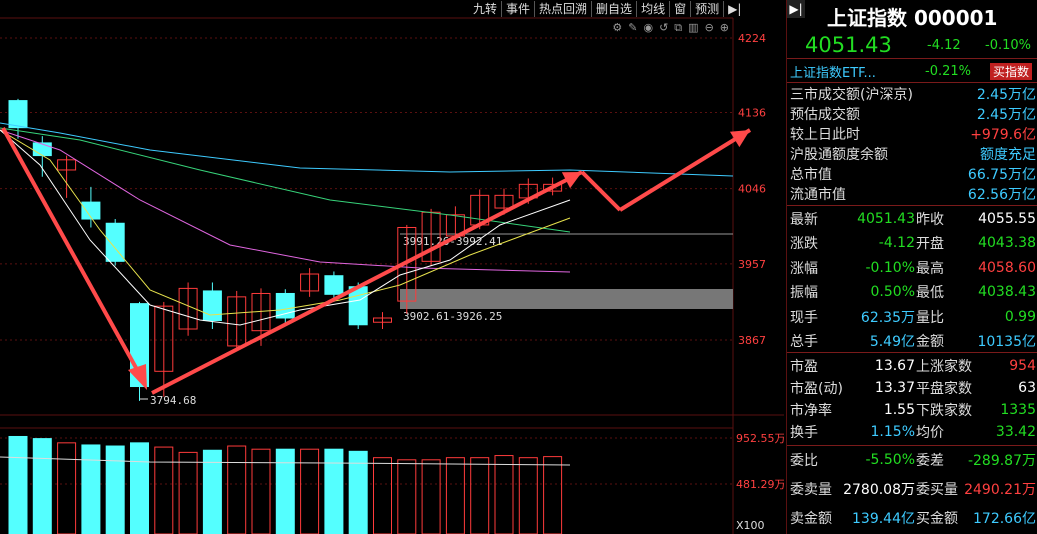  What do you see at coordinates (912, 174) in the screenshot?
I see `stat-row: 总市值 66.75万亿` at bounding box center [912, 174].